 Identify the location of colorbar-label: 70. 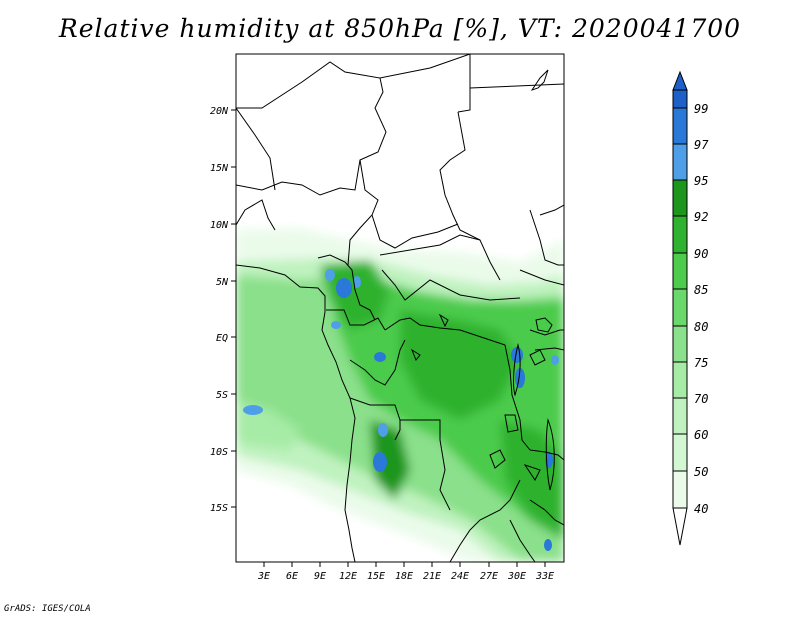
(701, 399).